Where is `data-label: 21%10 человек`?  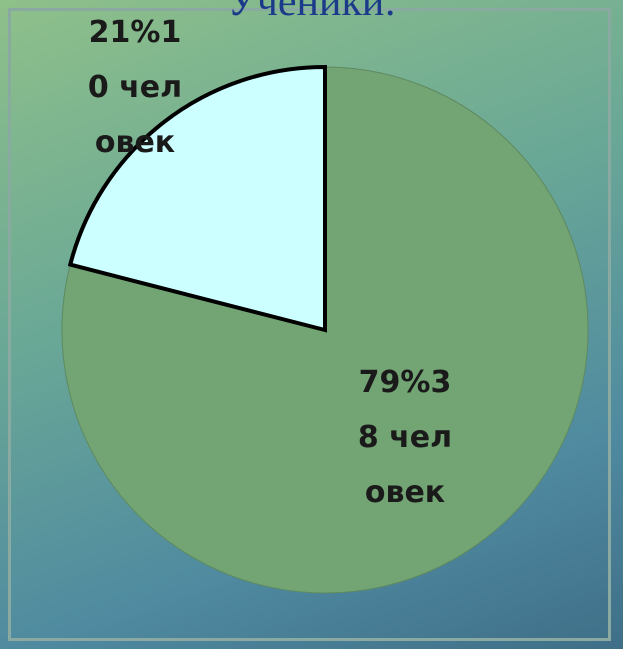
data-label: 21%10 человек is located at coordinates (135, 87).